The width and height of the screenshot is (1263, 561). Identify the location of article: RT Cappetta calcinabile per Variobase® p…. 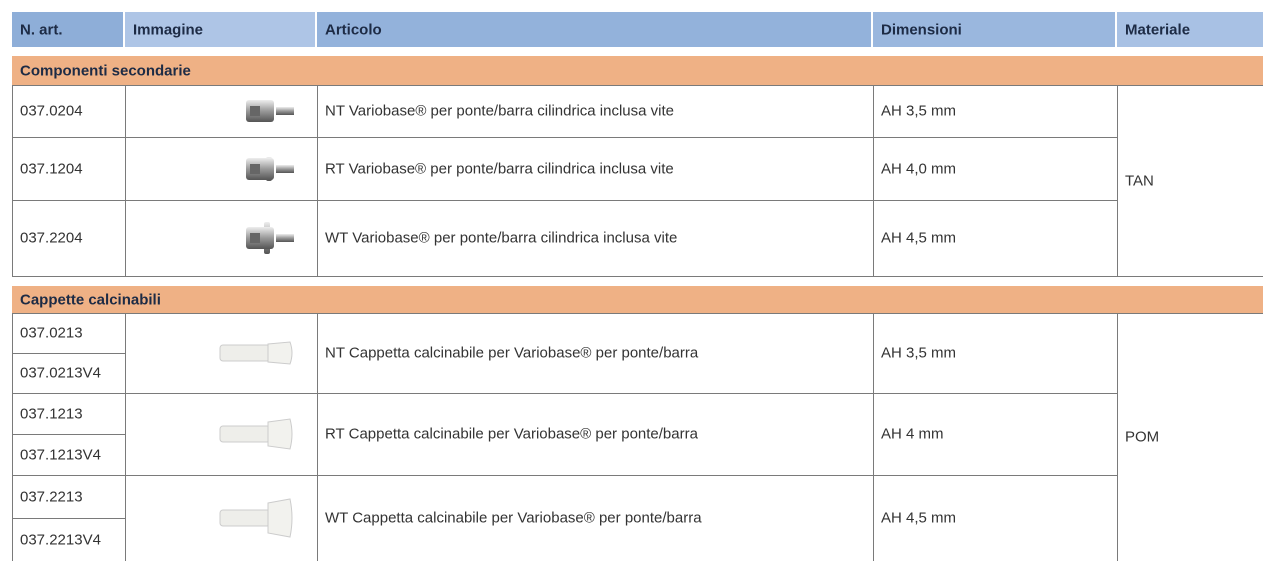
(511, 434).